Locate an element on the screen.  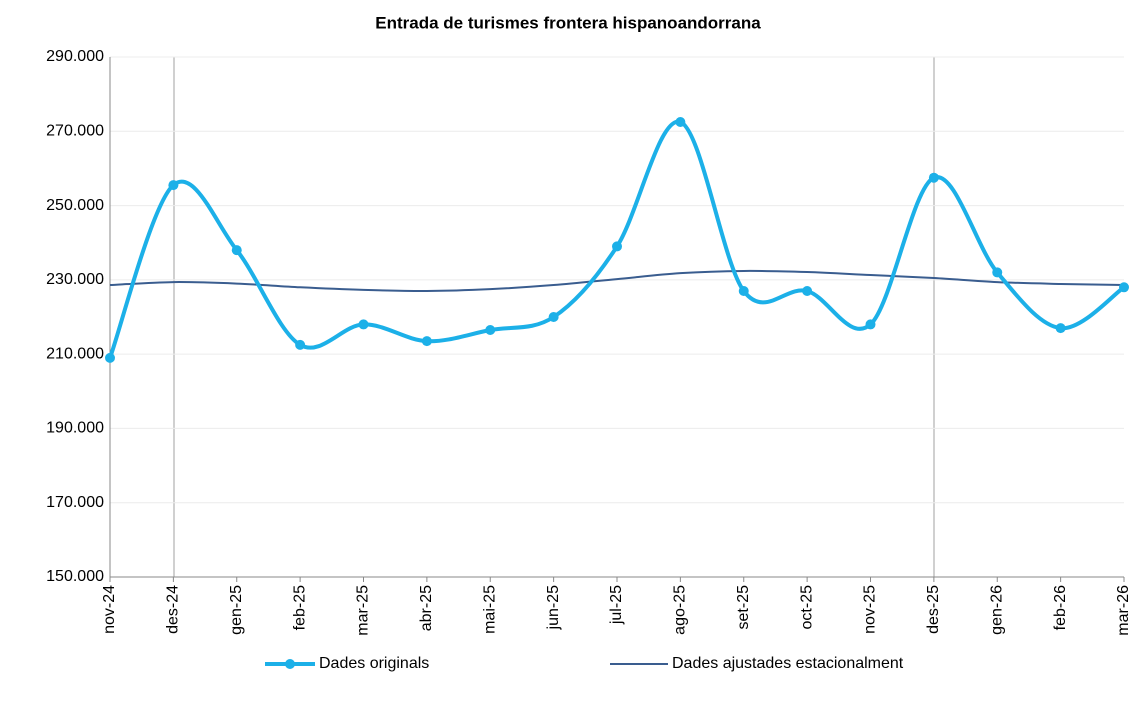
x-tick-label: nov-25 is located at coordinates (870, 609).